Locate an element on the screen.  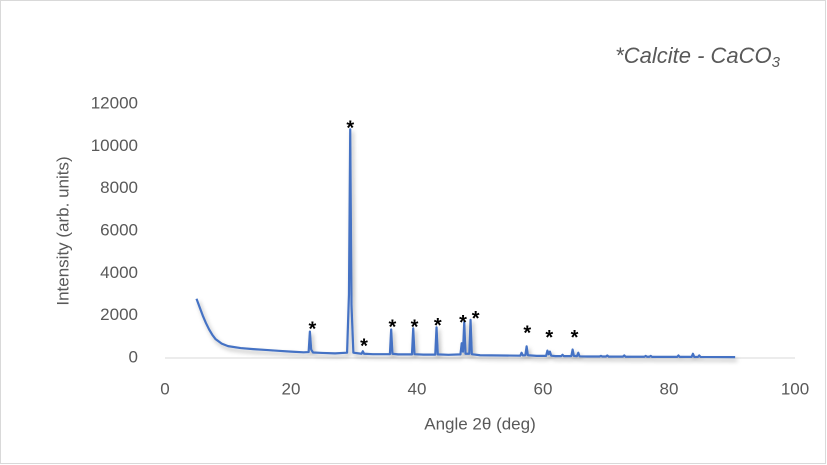
x-tick-label: 20 is located at coordinates (291, 388).